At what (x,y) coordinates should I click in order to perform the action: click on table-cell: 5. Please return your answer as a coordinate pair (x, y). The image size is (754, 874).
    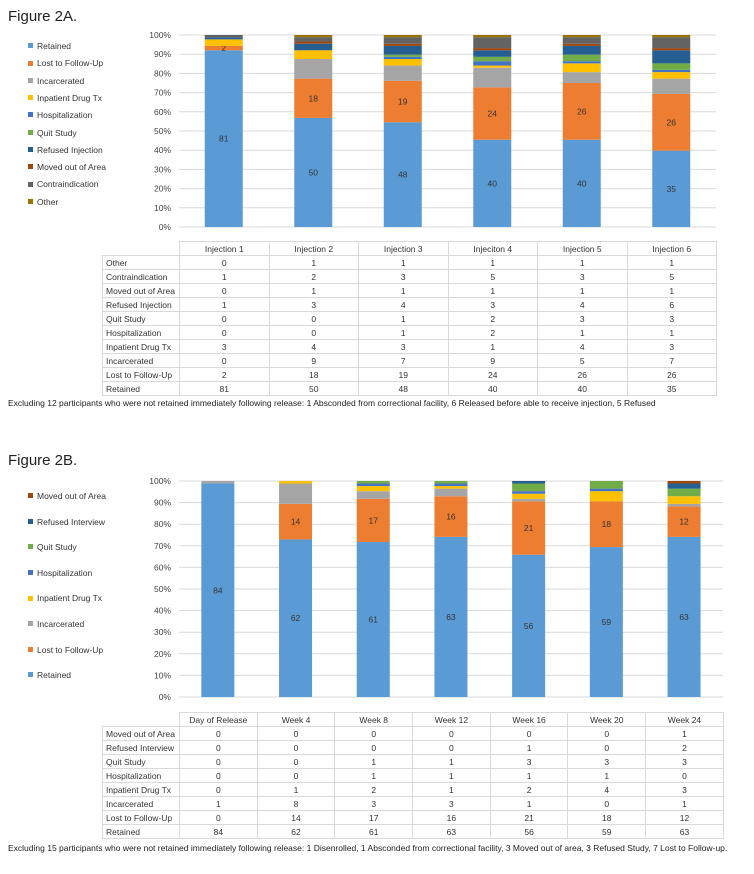
    Looking at the image, I should click on (671, 276).